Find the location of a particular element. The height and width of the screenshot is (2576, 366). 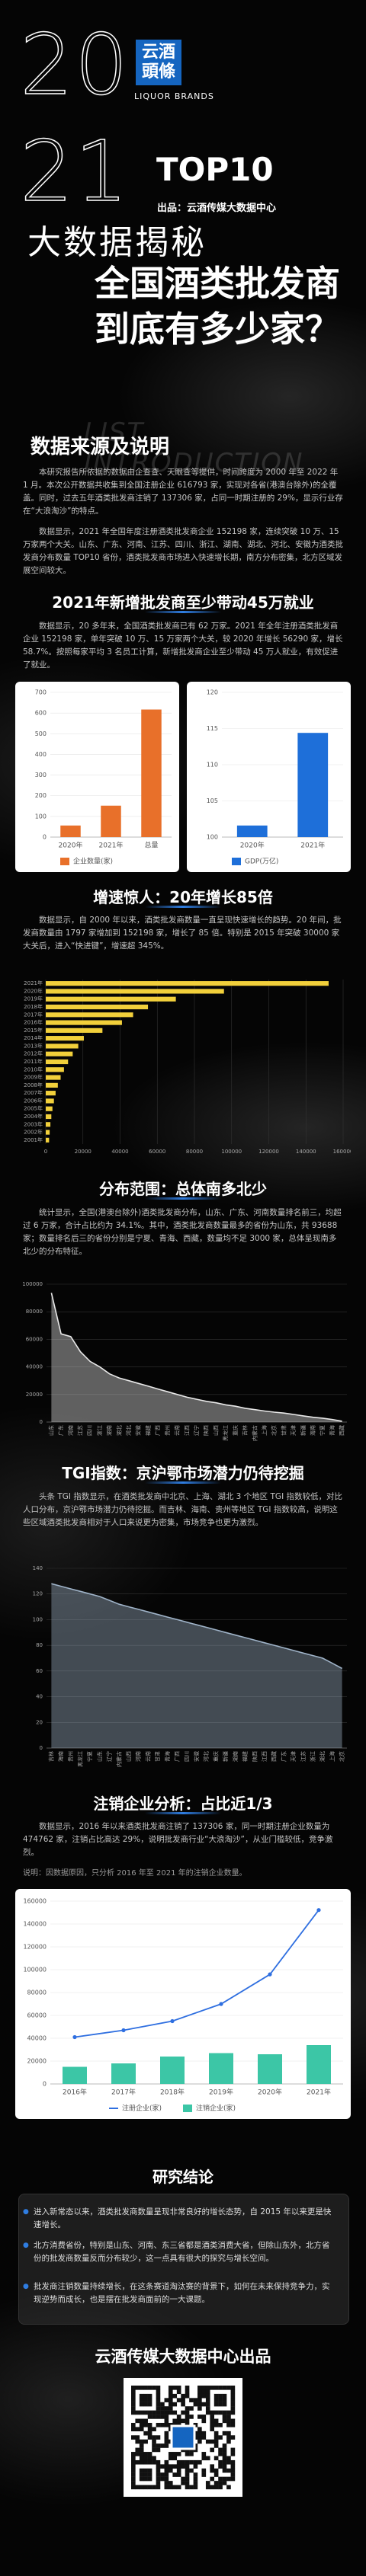

x-tick-label: 黑龙江 is located at coordinates (79, 1759).